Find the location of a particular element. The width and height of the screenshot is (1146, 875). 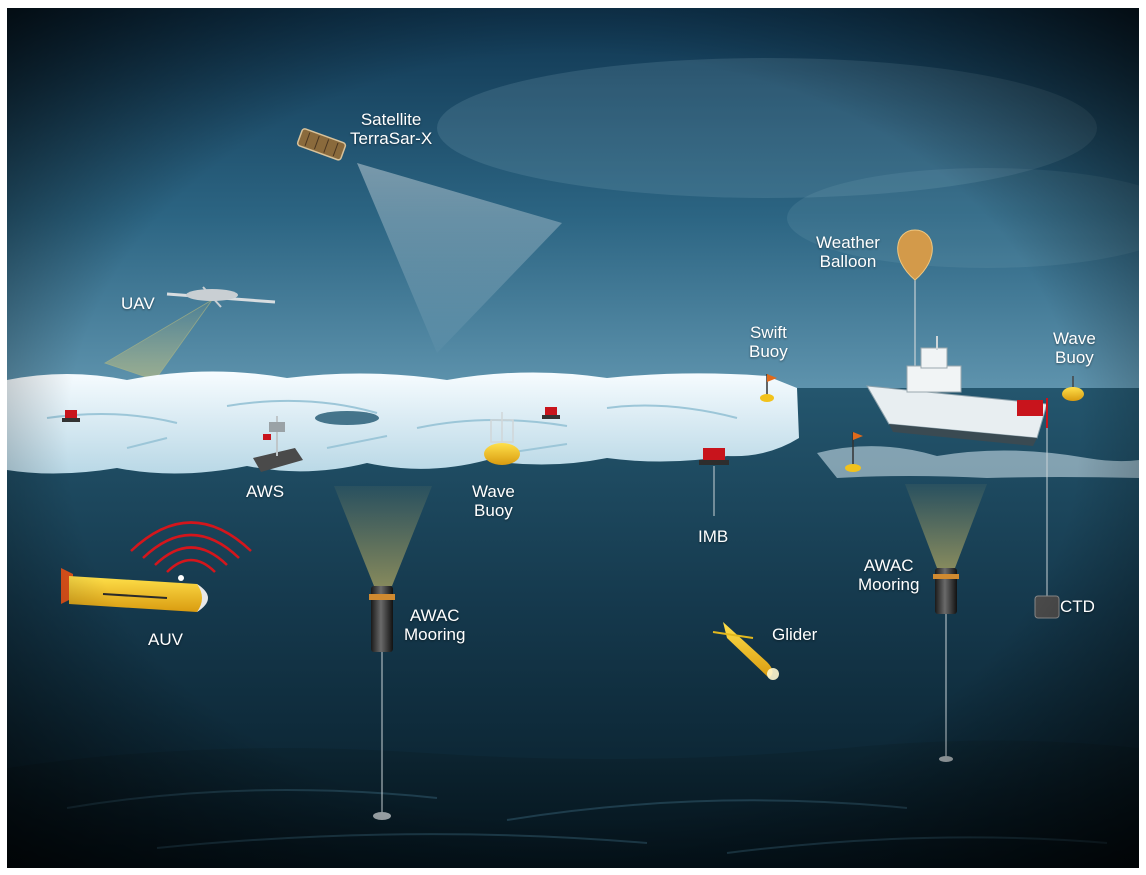

label-satellite-line1: Satellite is located at coordinates (391, 119).